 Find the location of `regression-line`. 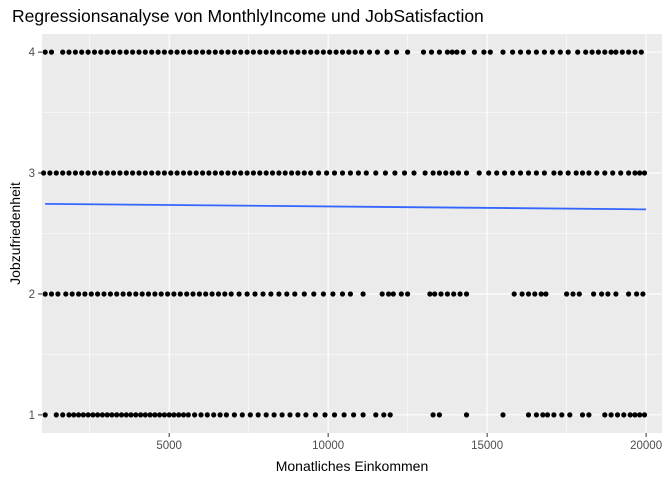

regression-line is located at coordinates (346, 206).